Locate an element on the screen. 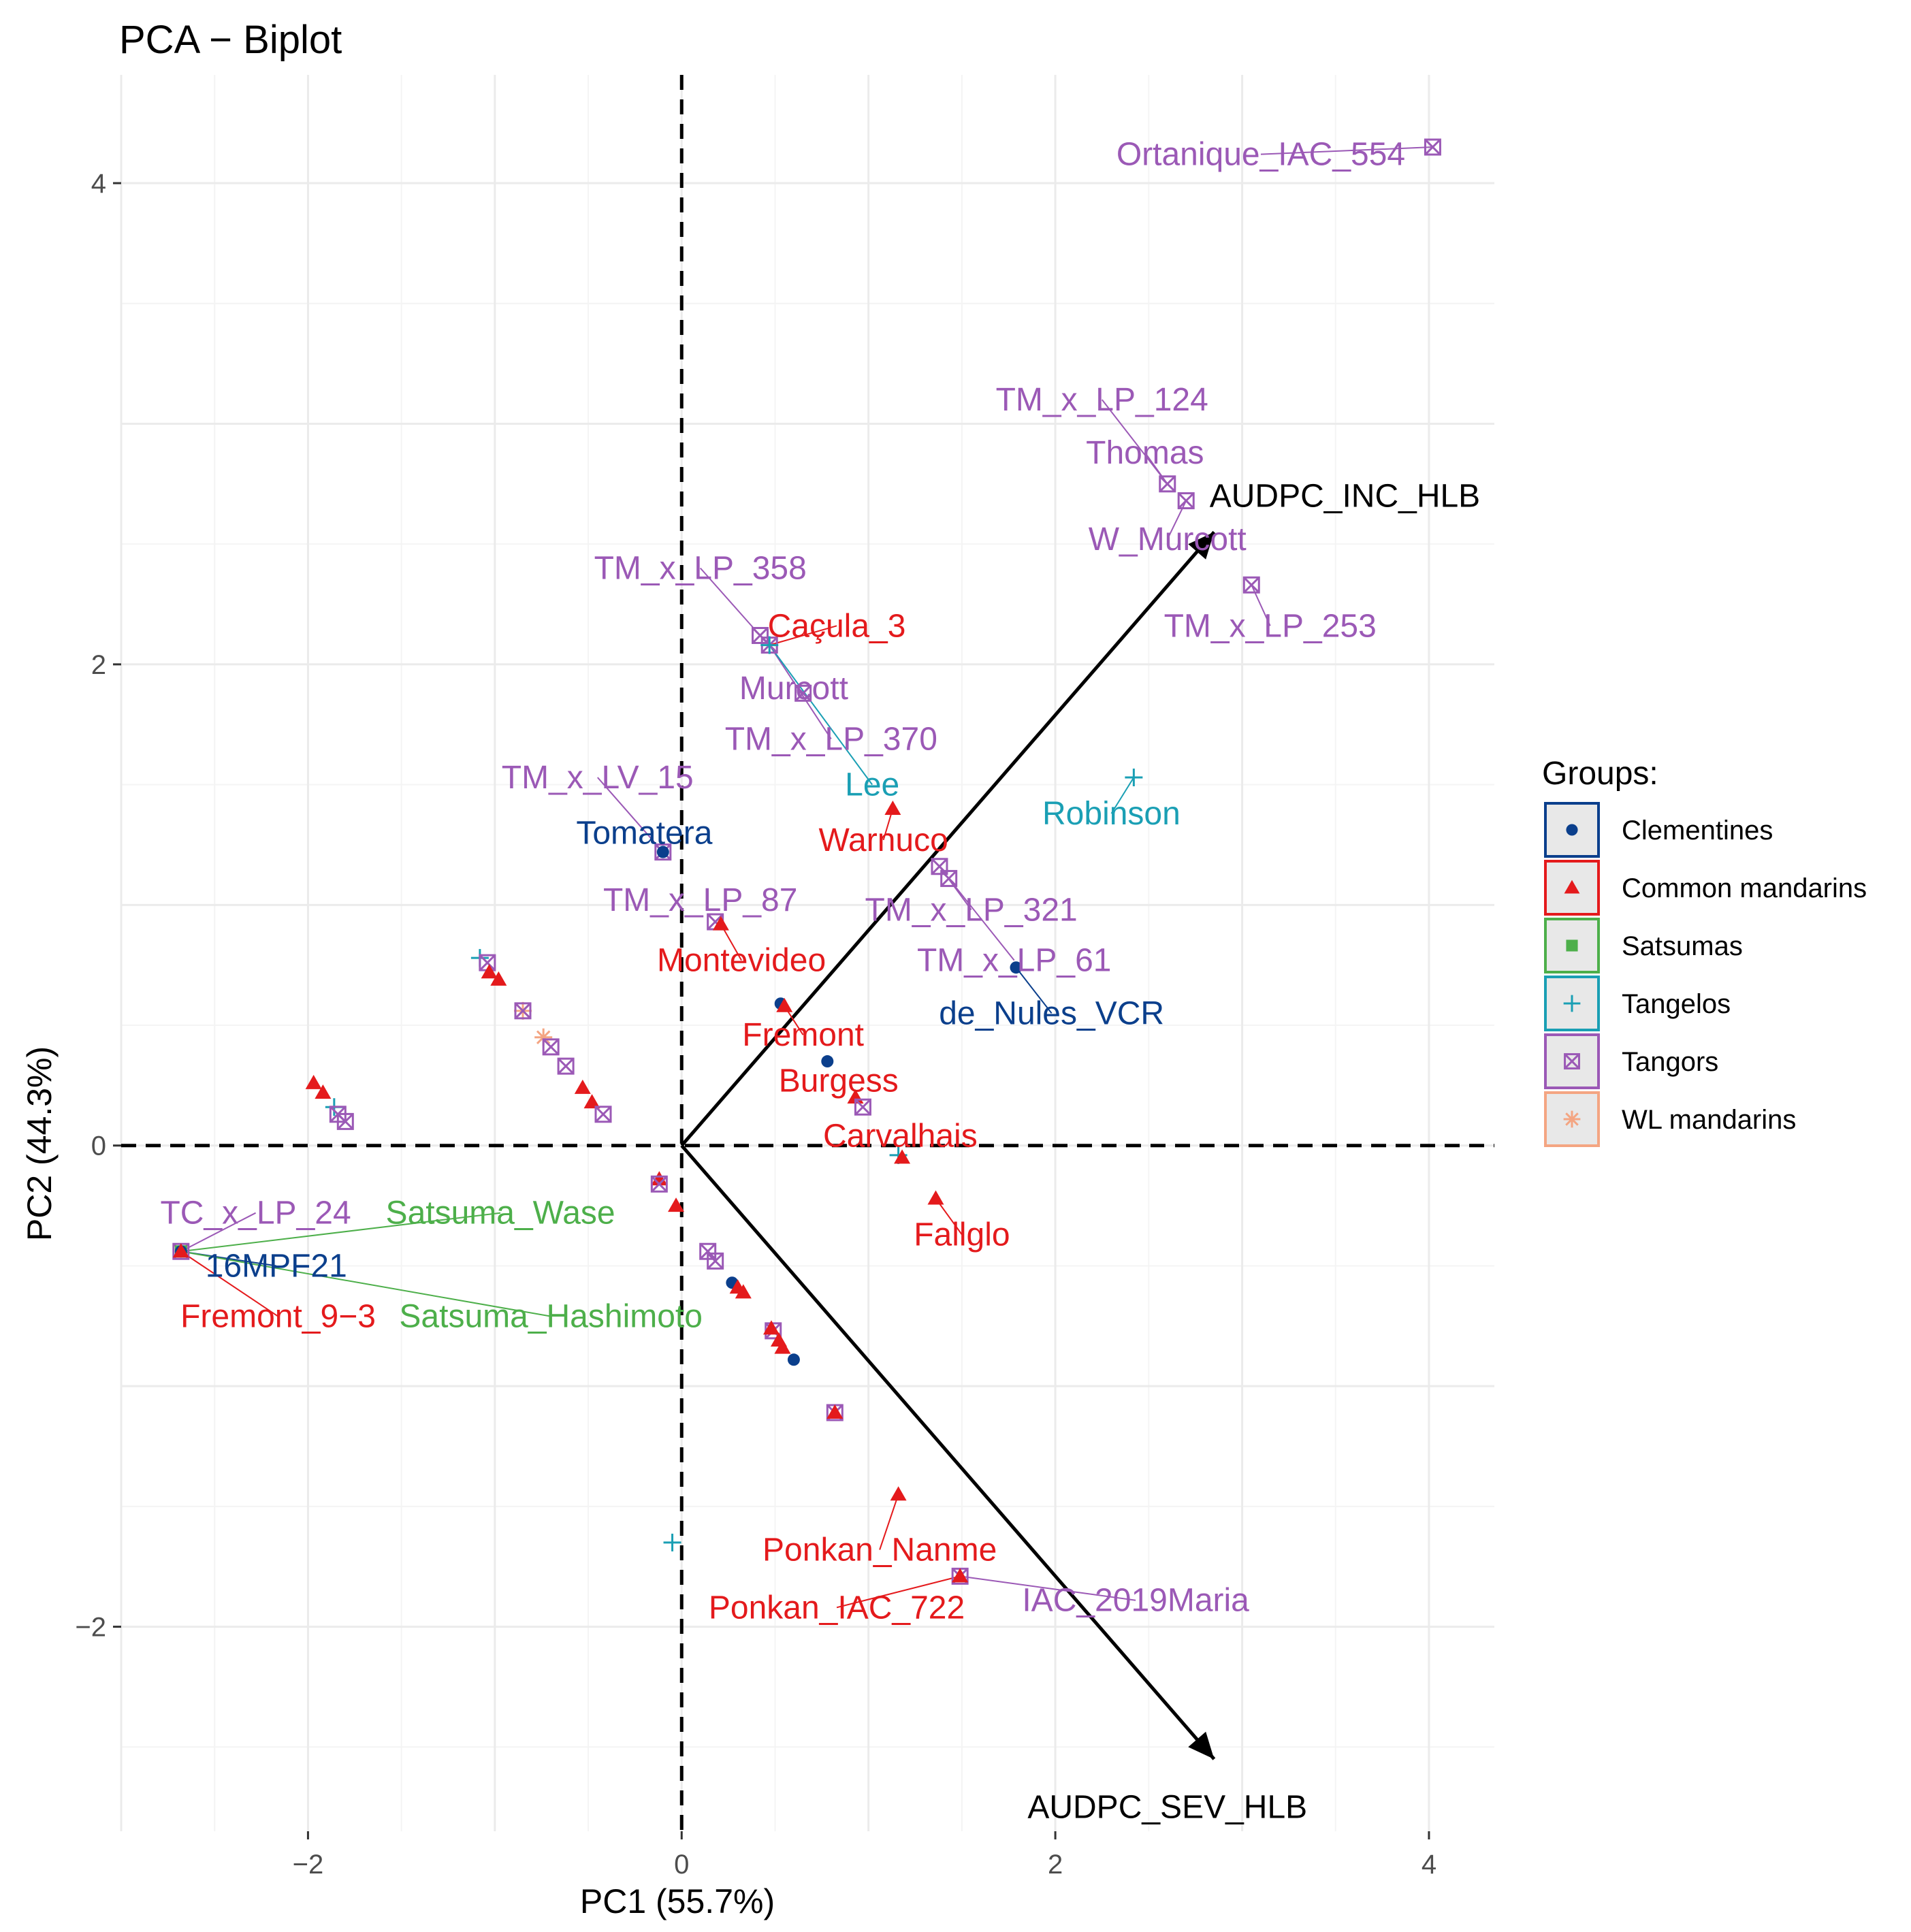 The image size is (1911, 1932). y-tick-label: 2 is located at coordinates (98, 665).